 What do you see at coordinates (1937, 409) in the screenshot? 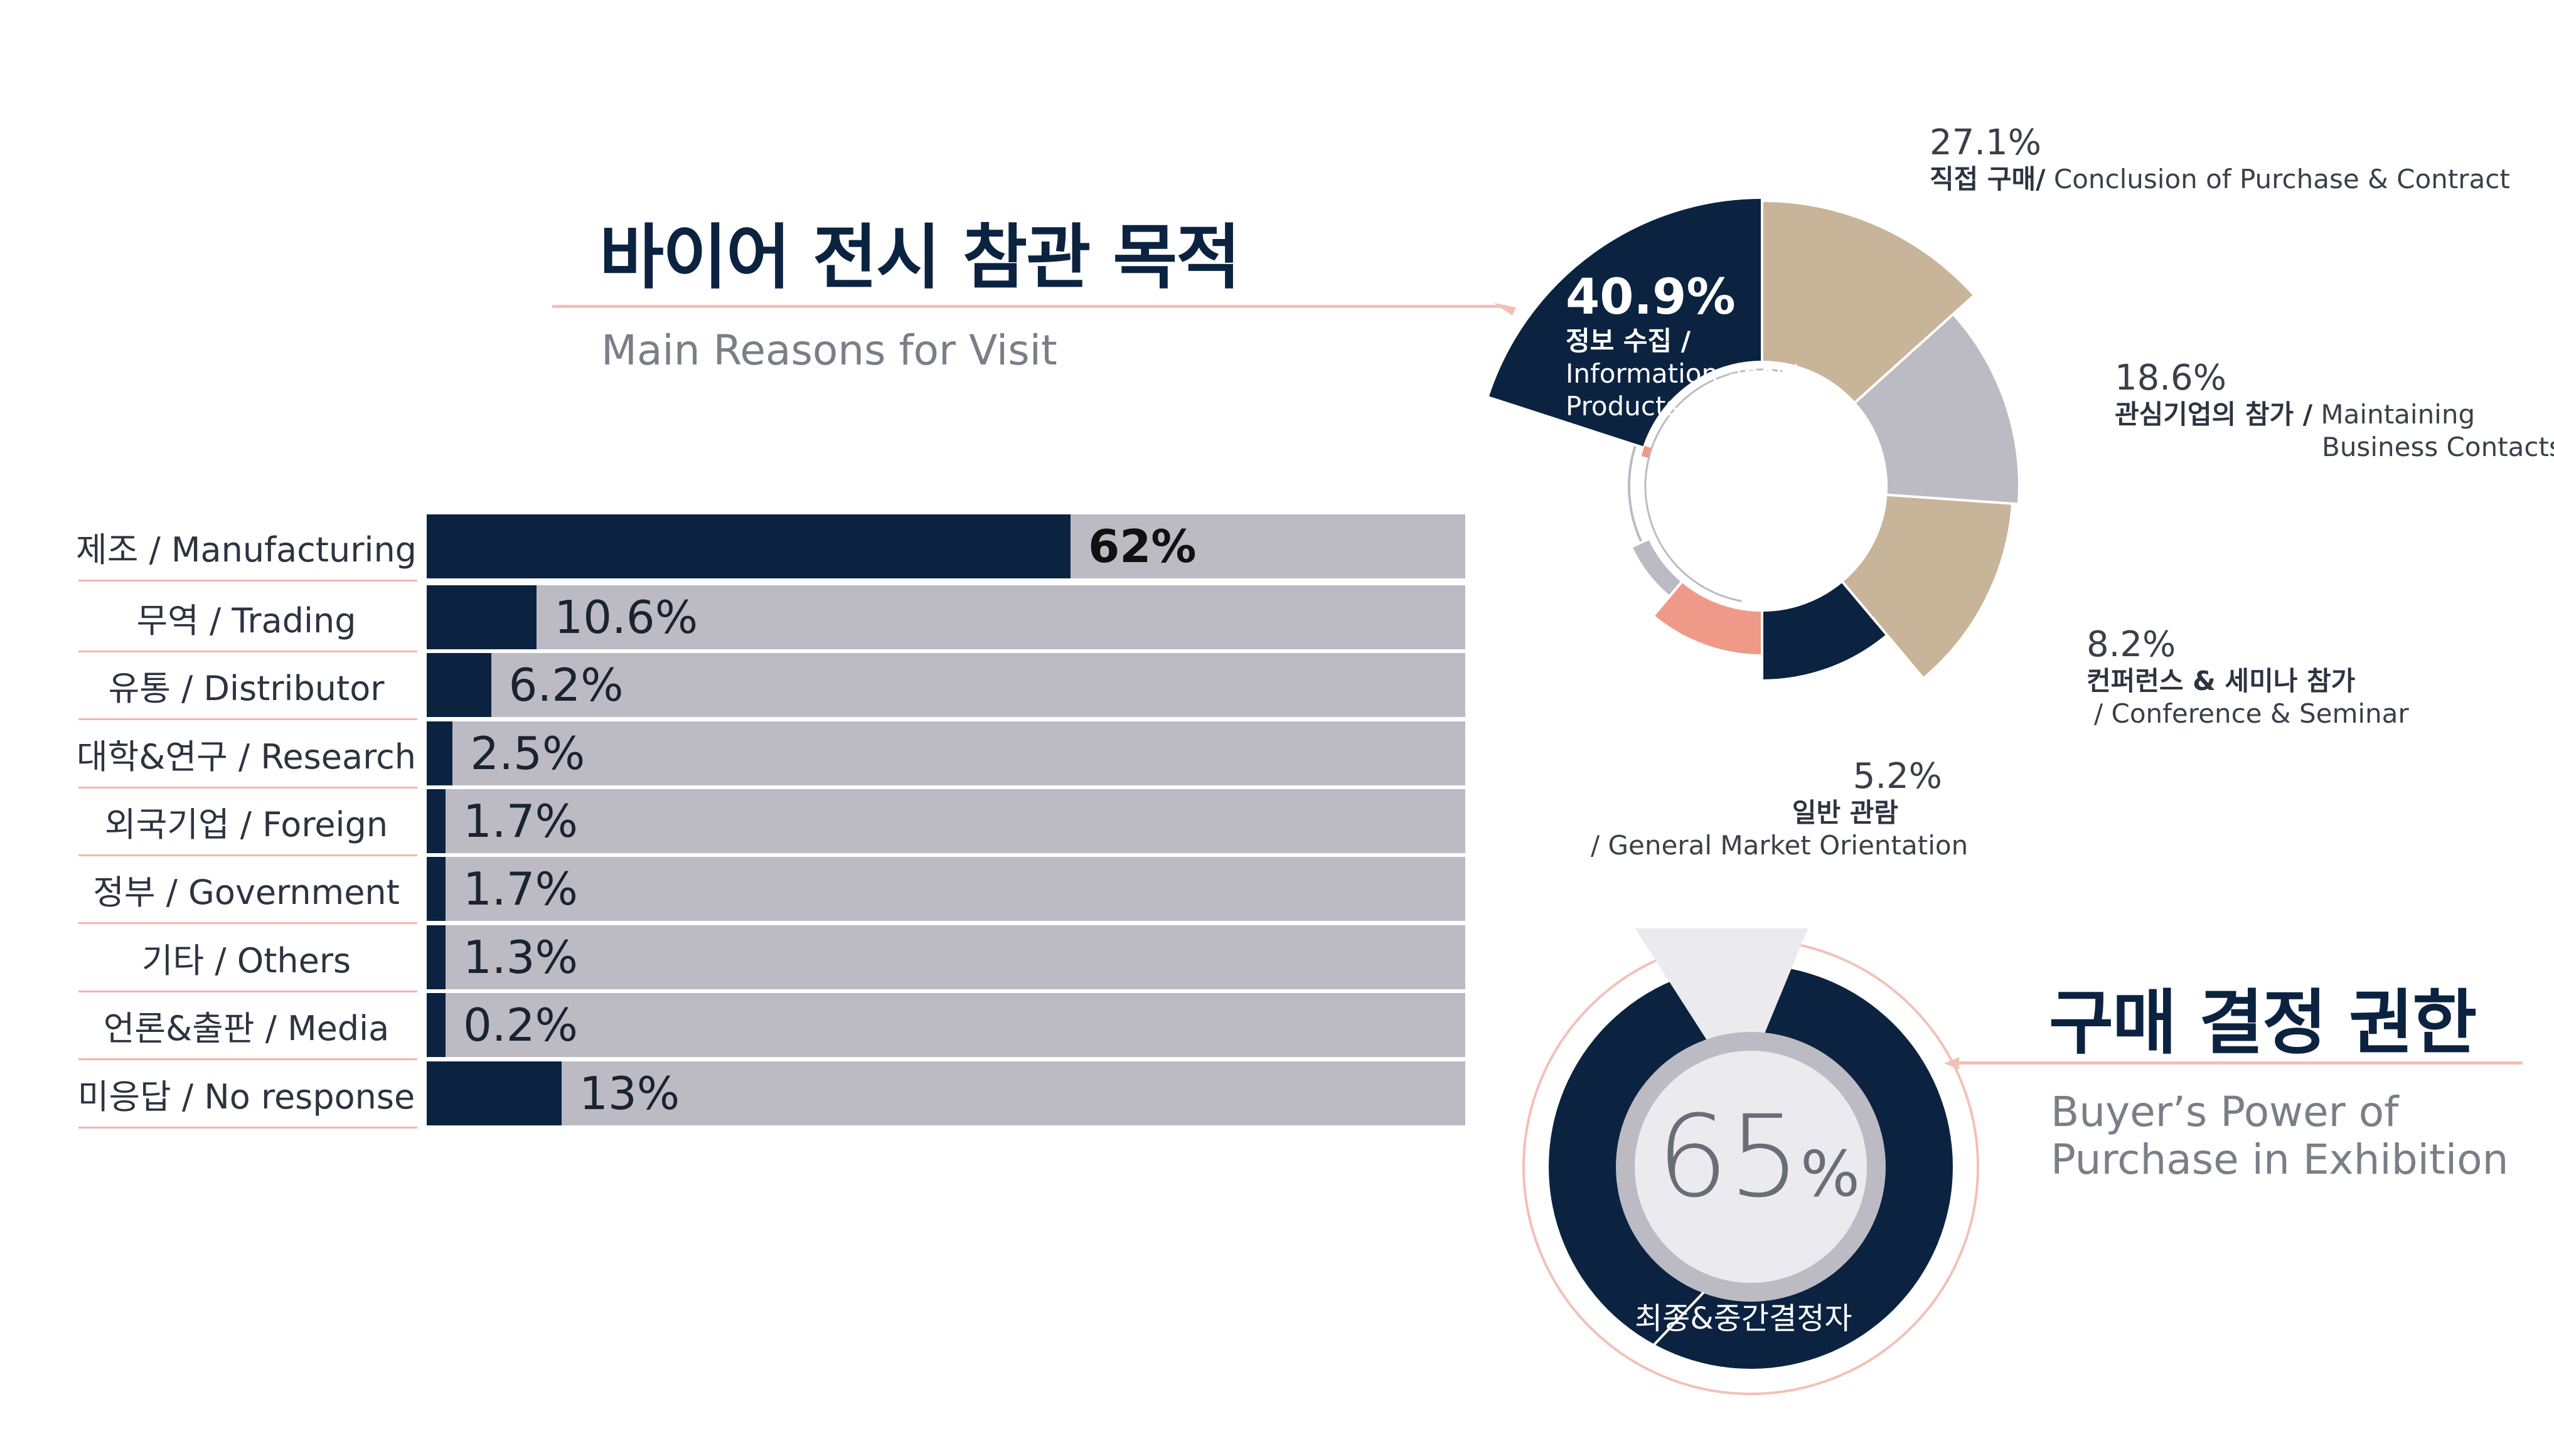
I see `sector-contacts` at bounding box center [1937, 409].